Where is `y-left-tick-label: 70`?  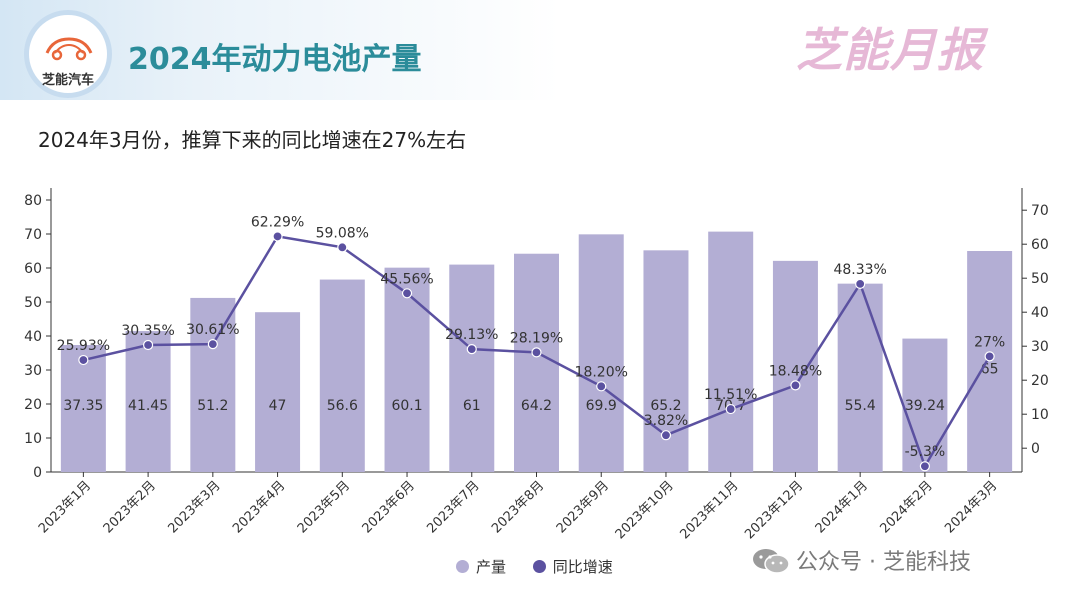 y-left-tick-label: 70 is located at coordinates (33, 235).